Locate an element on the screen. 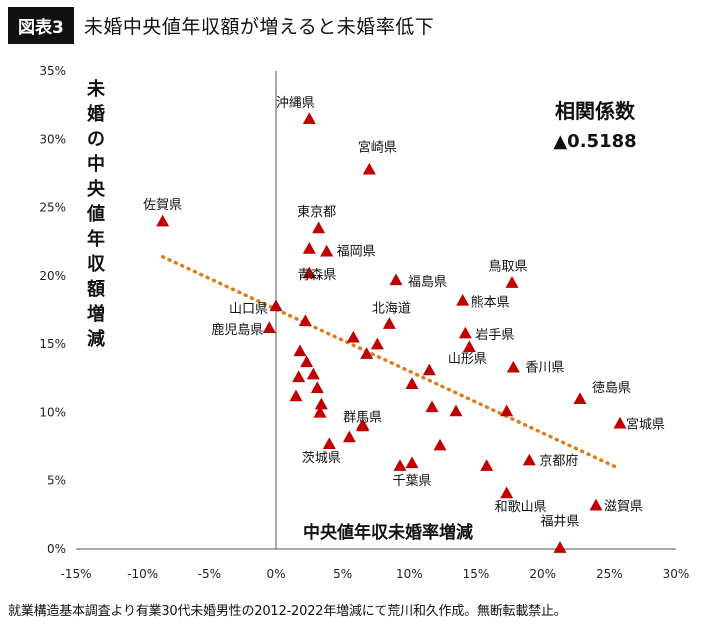 The width and height of the screenshot is (710, 625). x-tick-label: 25% is located at coordinates (609, 574).